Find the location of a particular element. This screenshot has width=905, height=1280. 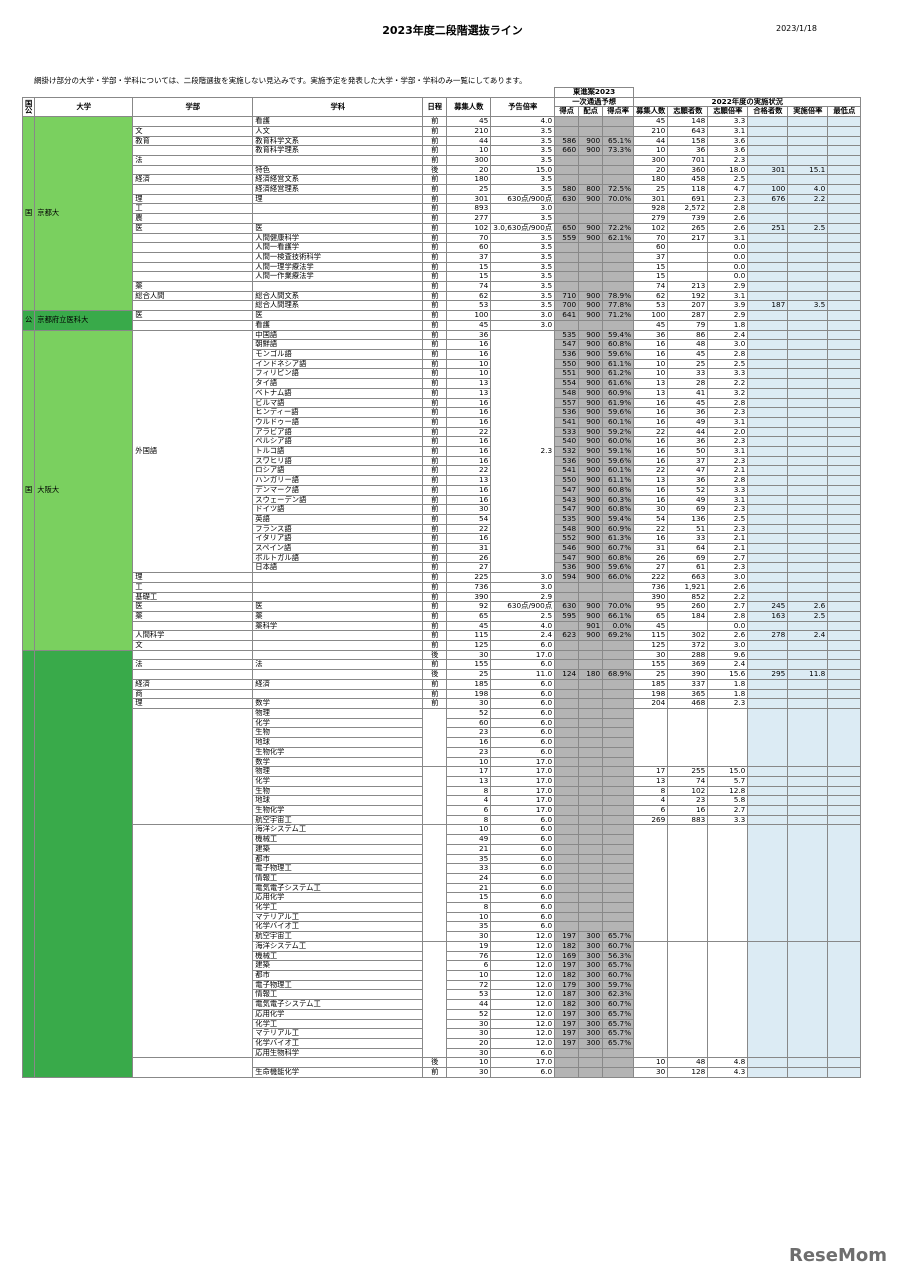

table-row: 化学バイオ工 35 6.0 is located at coordinates (442, 927).